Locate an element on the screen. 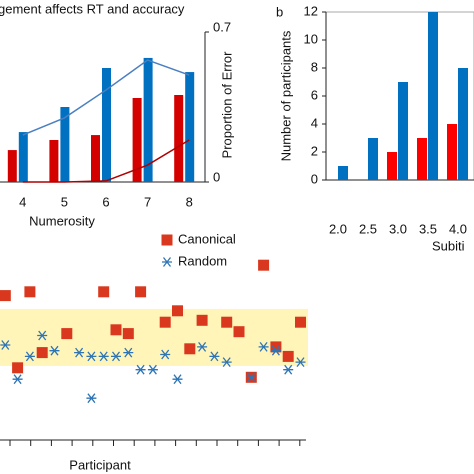  x-tick-label: 5 is located at coordinates (64, 201).